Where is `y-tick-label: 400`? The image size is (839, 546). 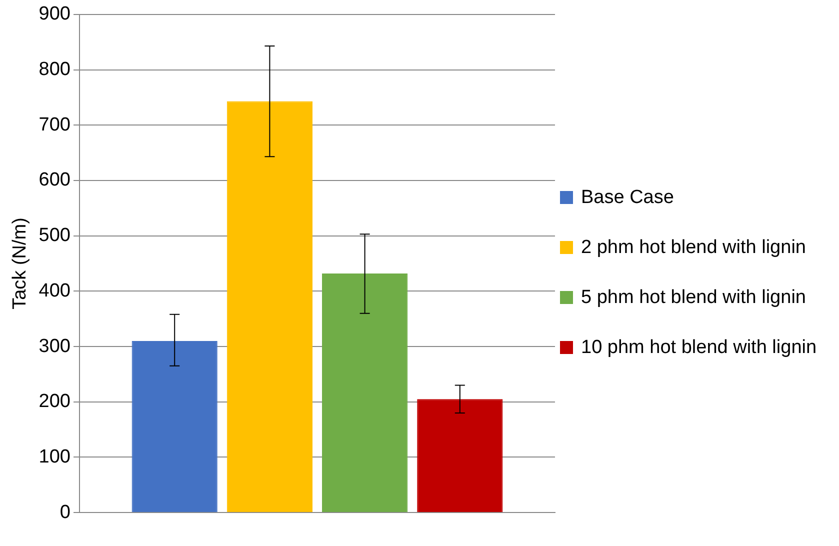 y-tick-label: 400 is located at coordinates (54, 291).